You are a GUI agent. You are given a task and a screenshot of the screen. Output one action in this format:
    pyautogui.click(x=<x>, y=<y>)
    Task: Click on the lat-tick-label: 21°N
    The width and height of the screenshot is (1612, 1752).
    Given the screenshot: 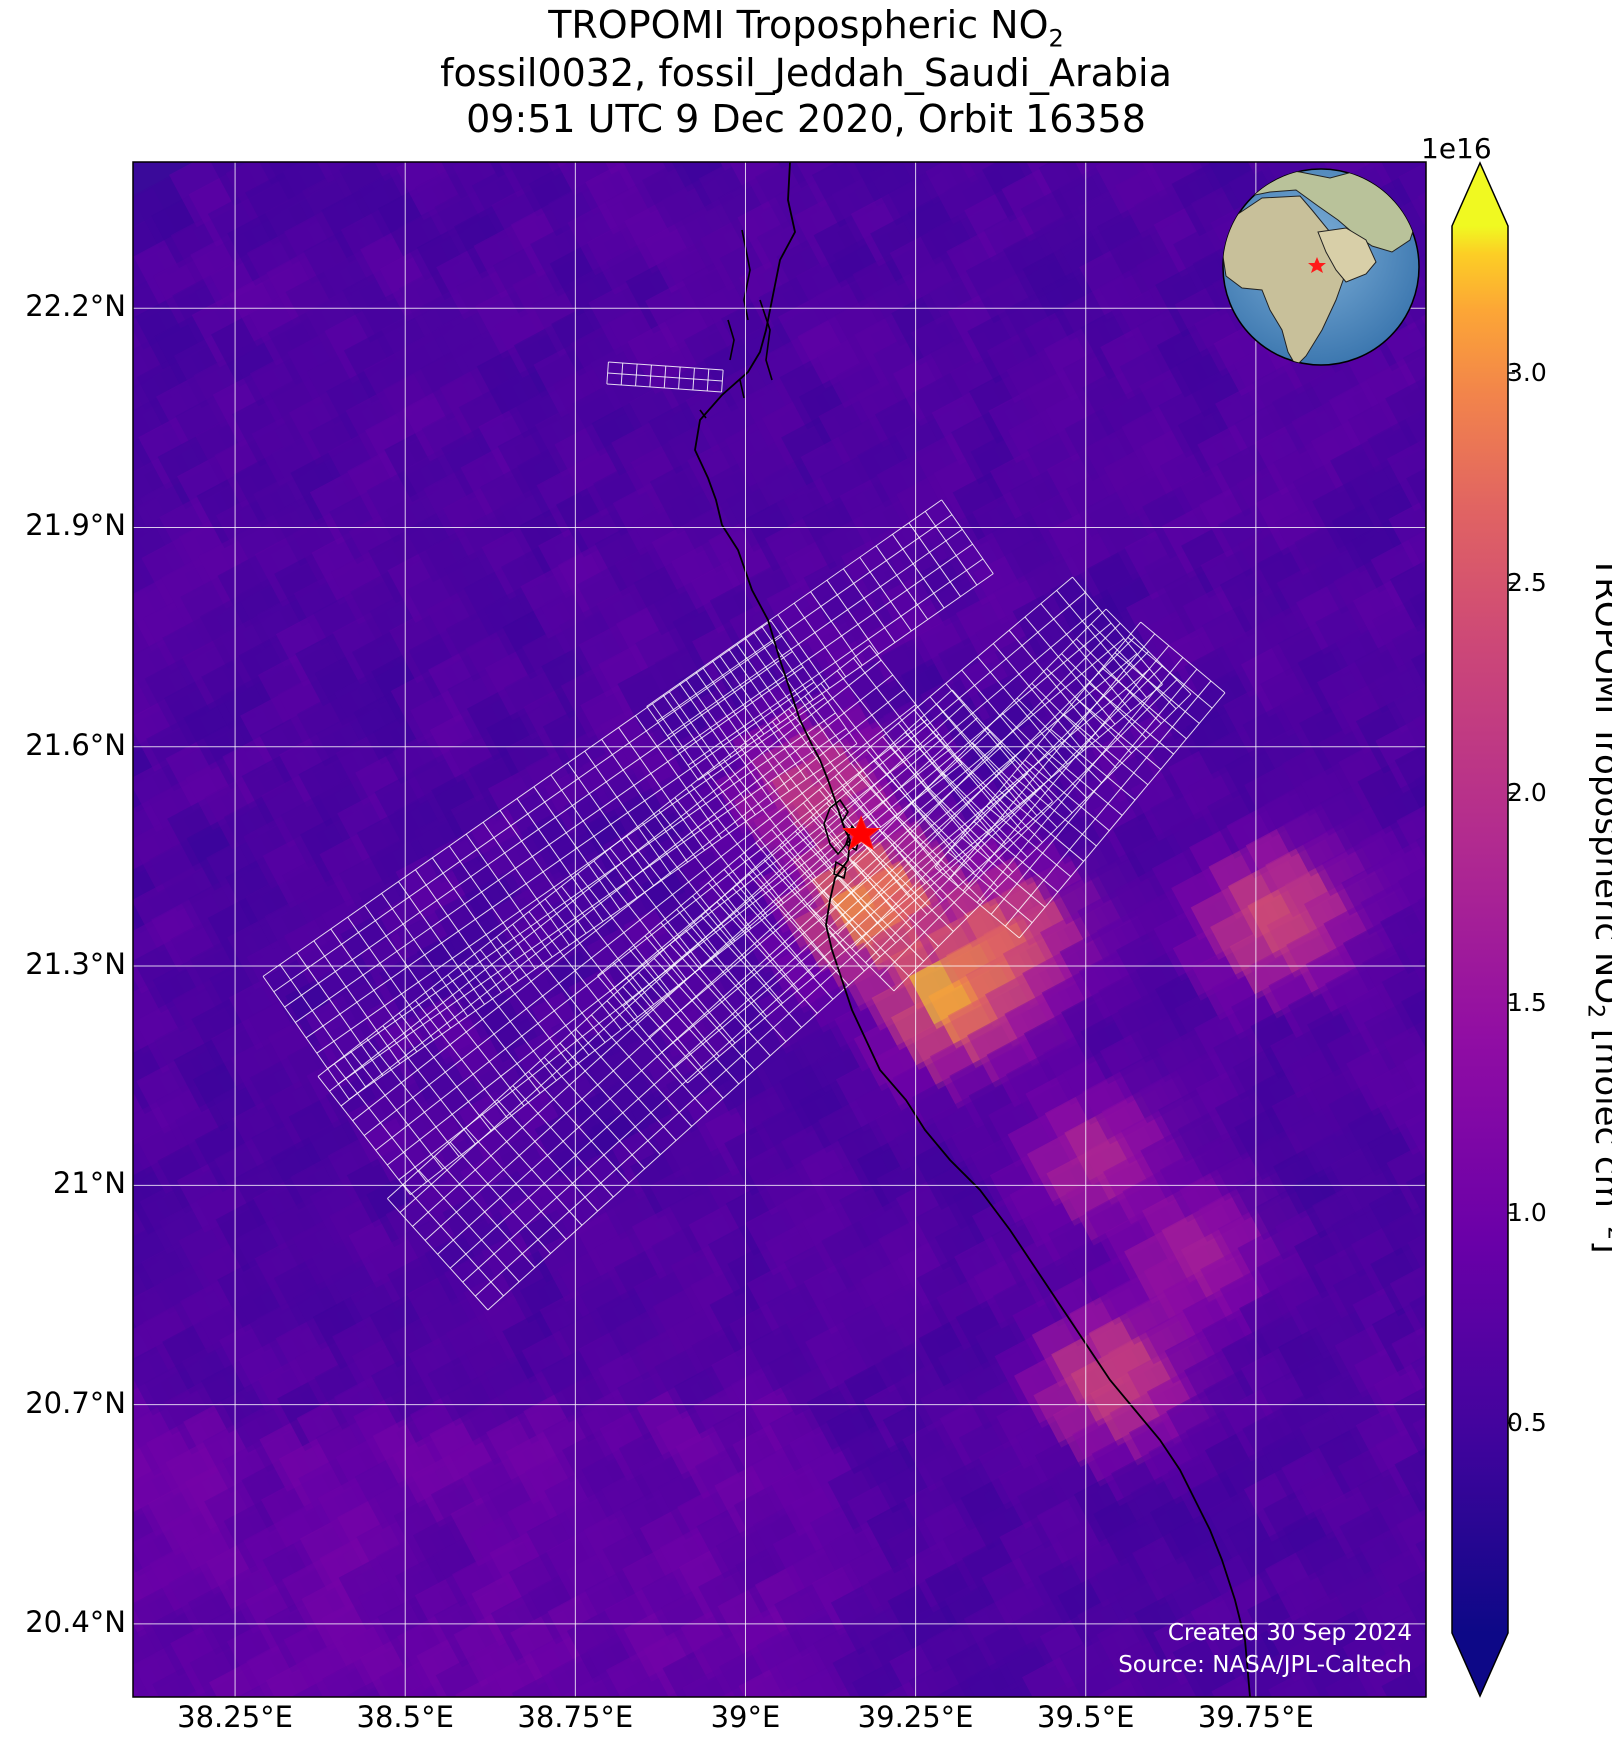 What is the action you would take?
    pyautogui.click(x=89, y=1183)
    